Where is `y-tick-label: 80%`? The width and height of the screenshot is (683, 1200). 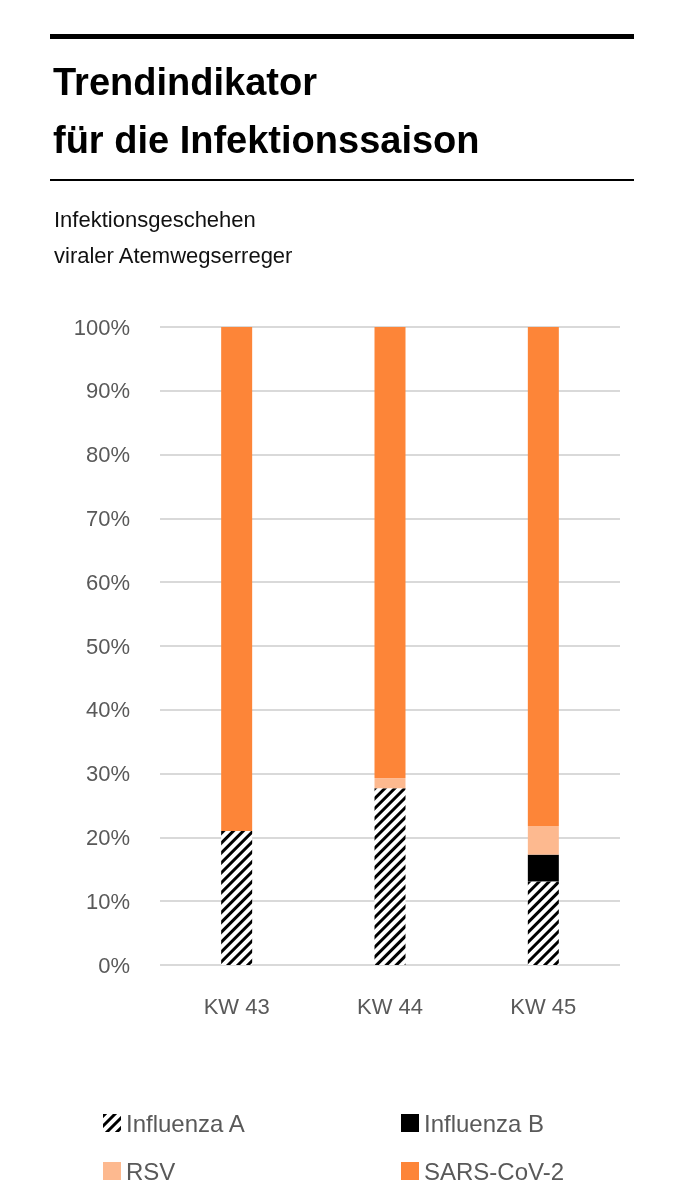
y-tick-label: 80% is located at coordinates (107, 455).